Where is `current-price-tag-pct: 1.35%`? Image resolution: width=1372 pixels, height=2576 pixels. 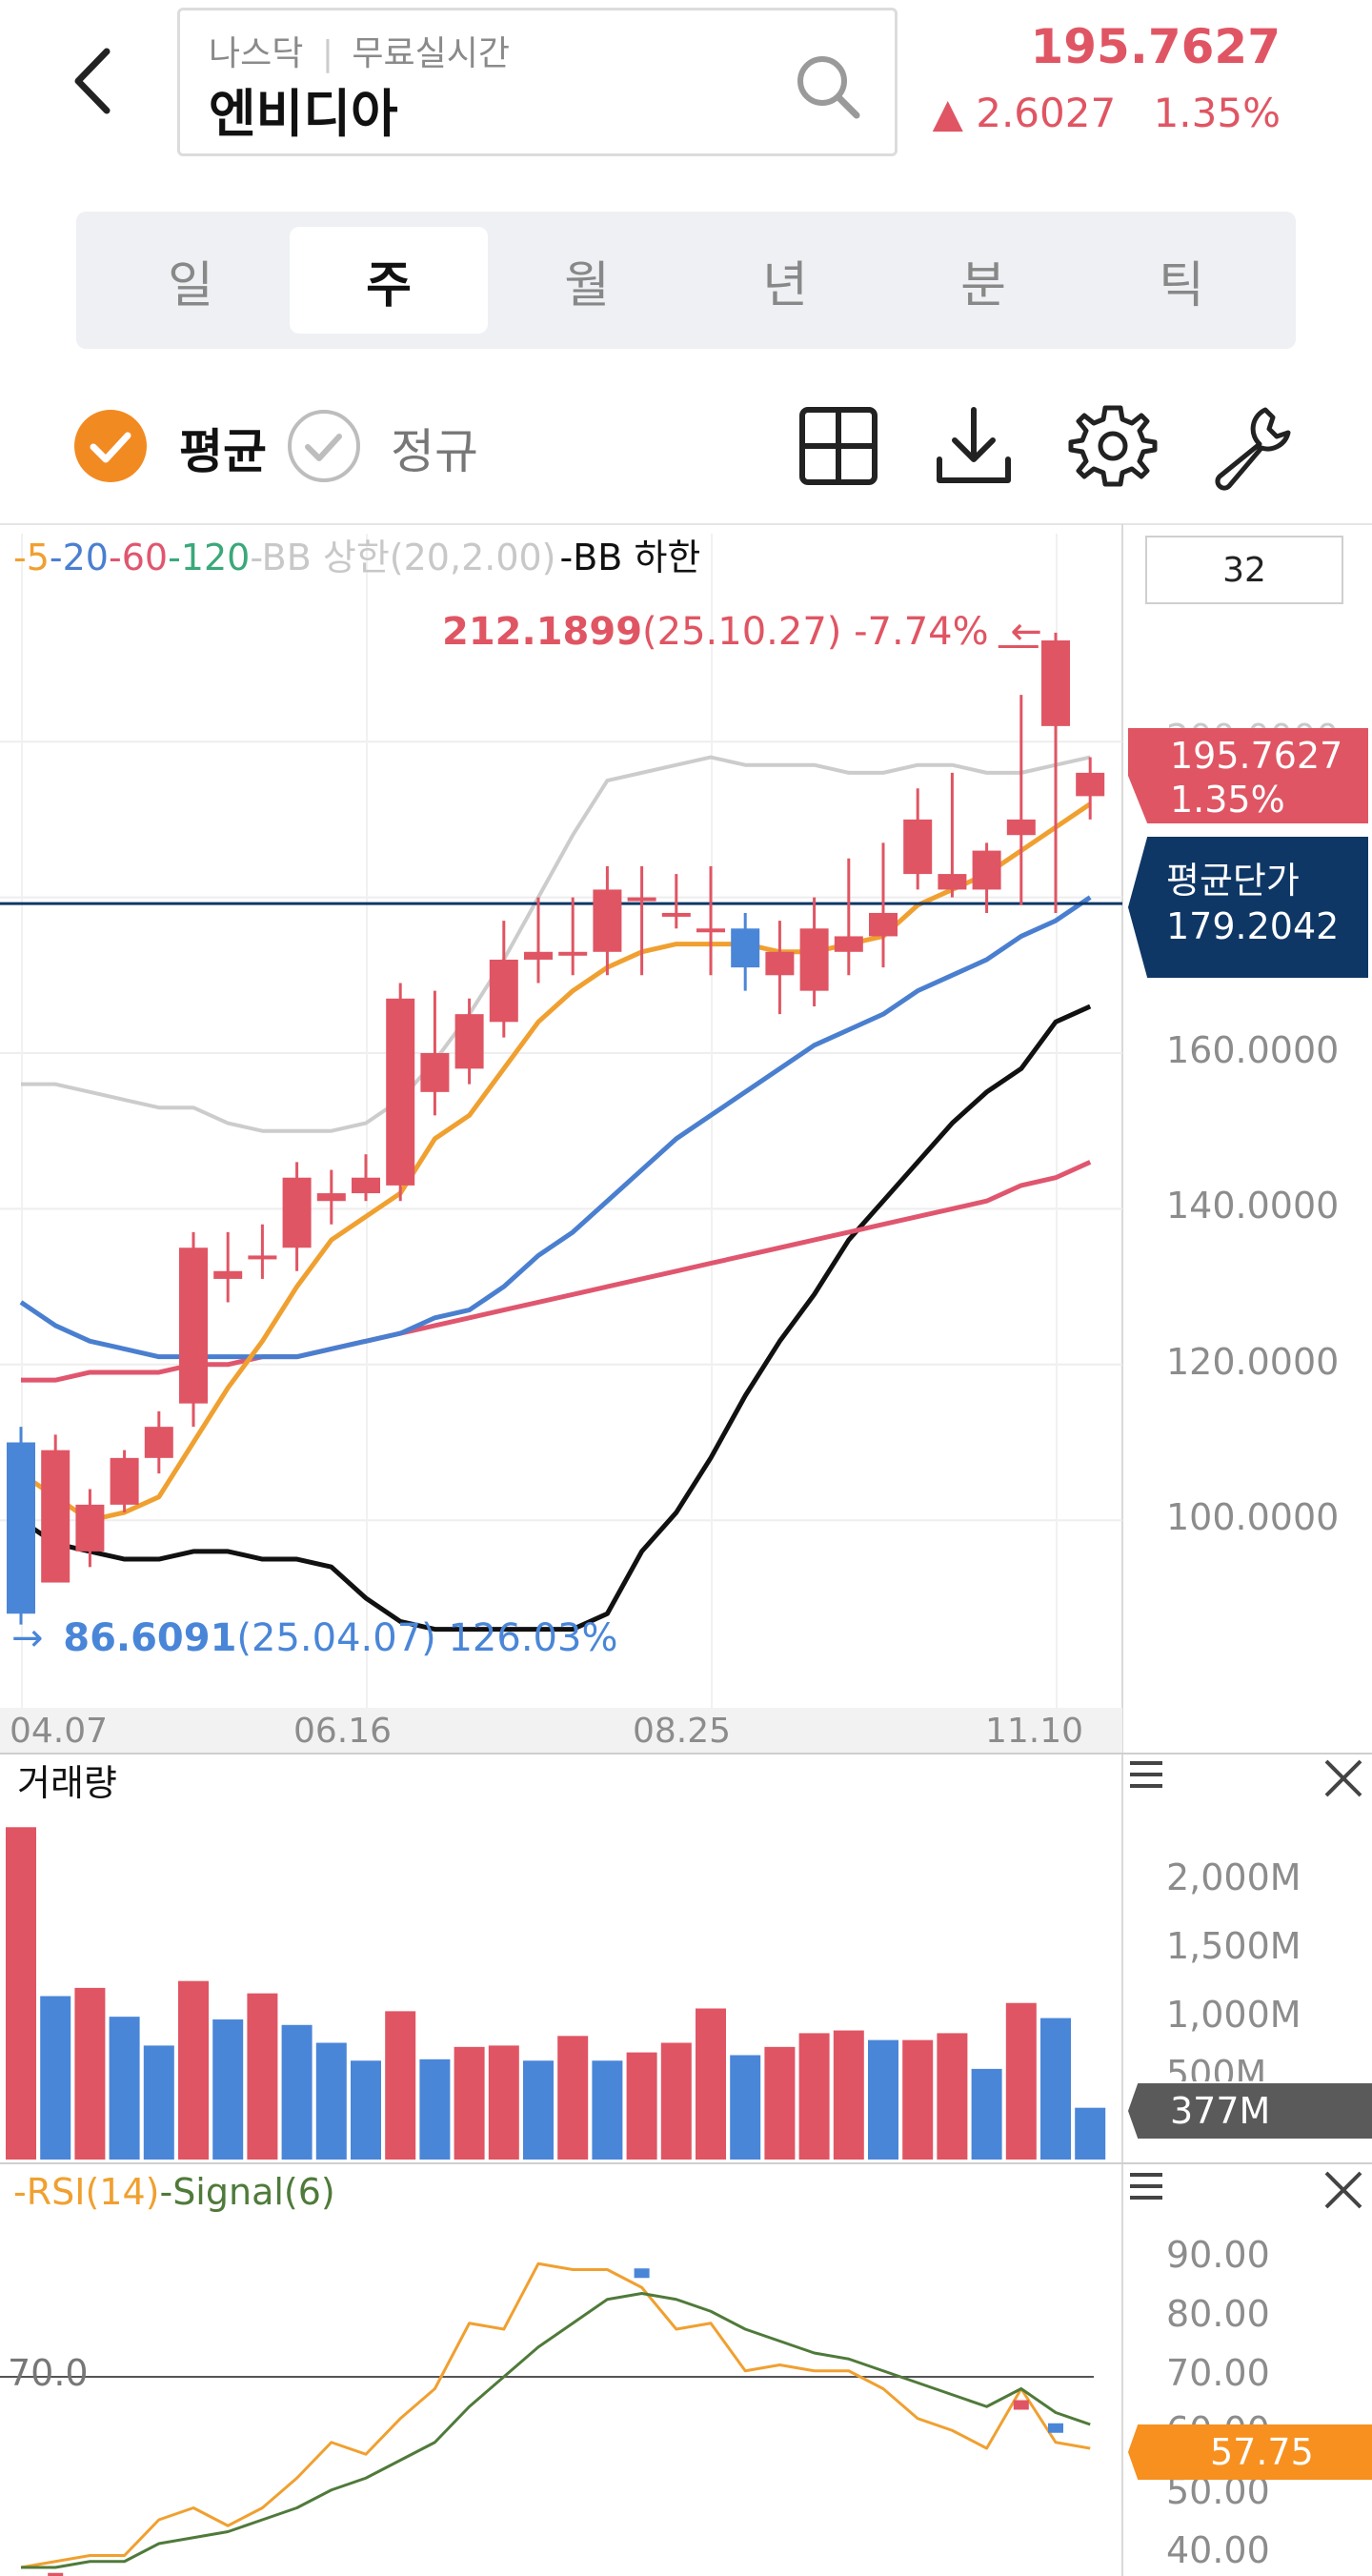
current-price-tag-pct: 1.35% is located at coordinates (1227, 800).